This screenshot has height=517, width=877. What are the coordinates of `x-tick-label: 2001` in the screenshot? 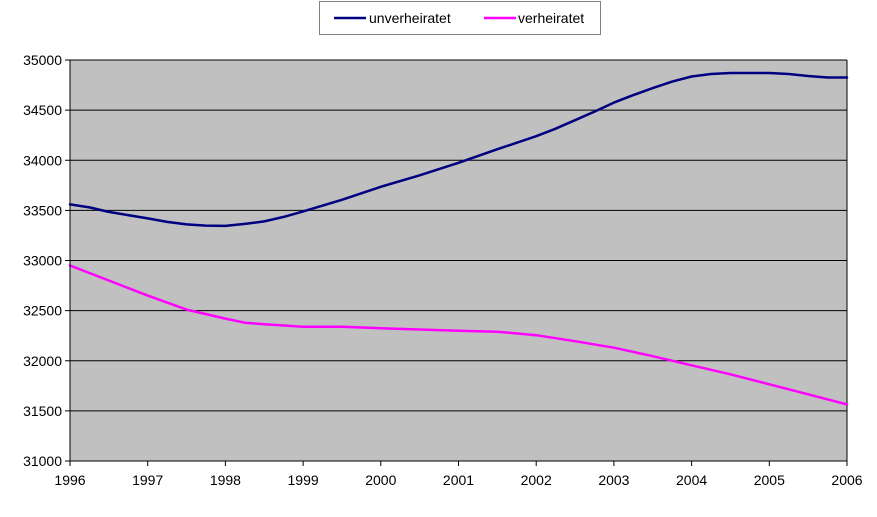 It's located at (458, 480).